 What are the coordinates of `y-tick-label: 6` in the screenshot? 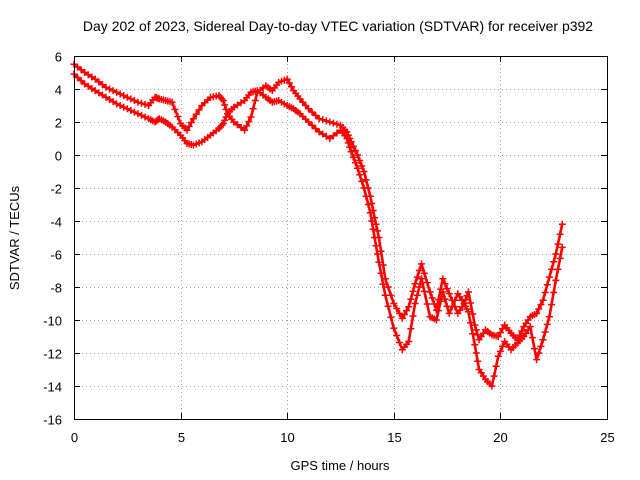 It's located at (58, 57).